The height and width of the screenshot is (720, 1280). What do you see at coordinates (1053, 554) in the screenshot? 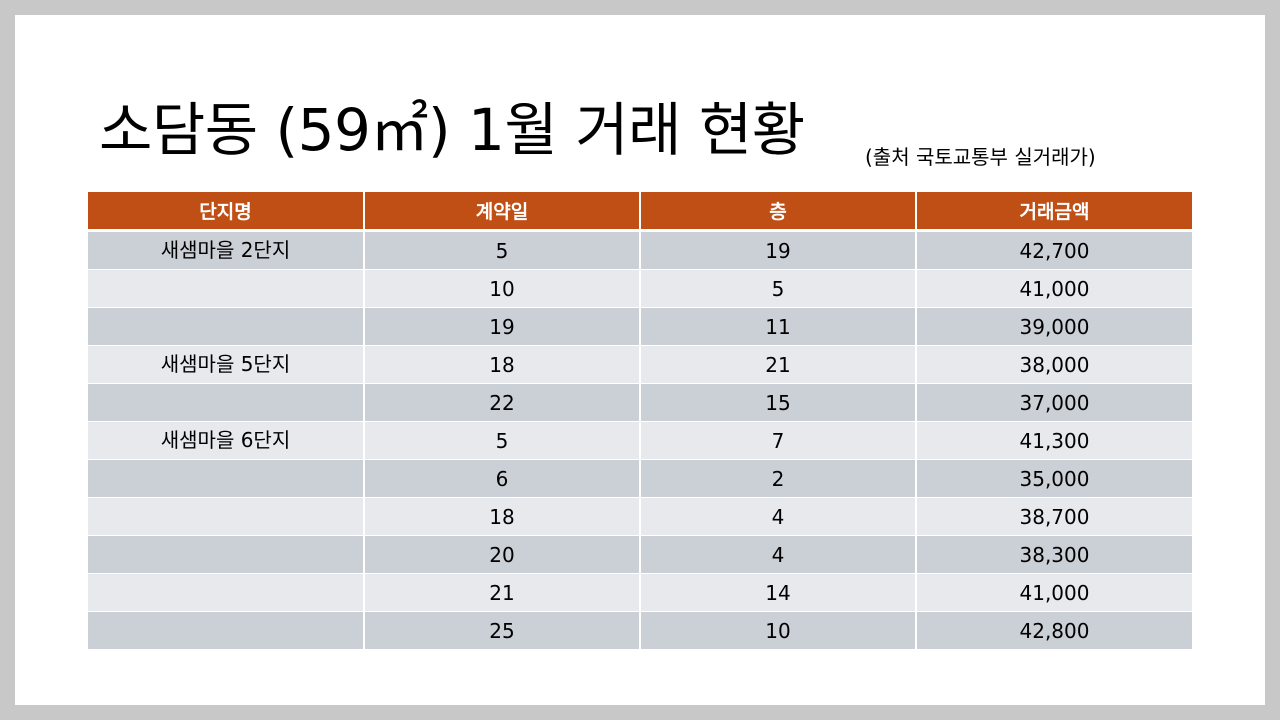
I see `cell-price: 38,300` at bounding box center [1053, 554].